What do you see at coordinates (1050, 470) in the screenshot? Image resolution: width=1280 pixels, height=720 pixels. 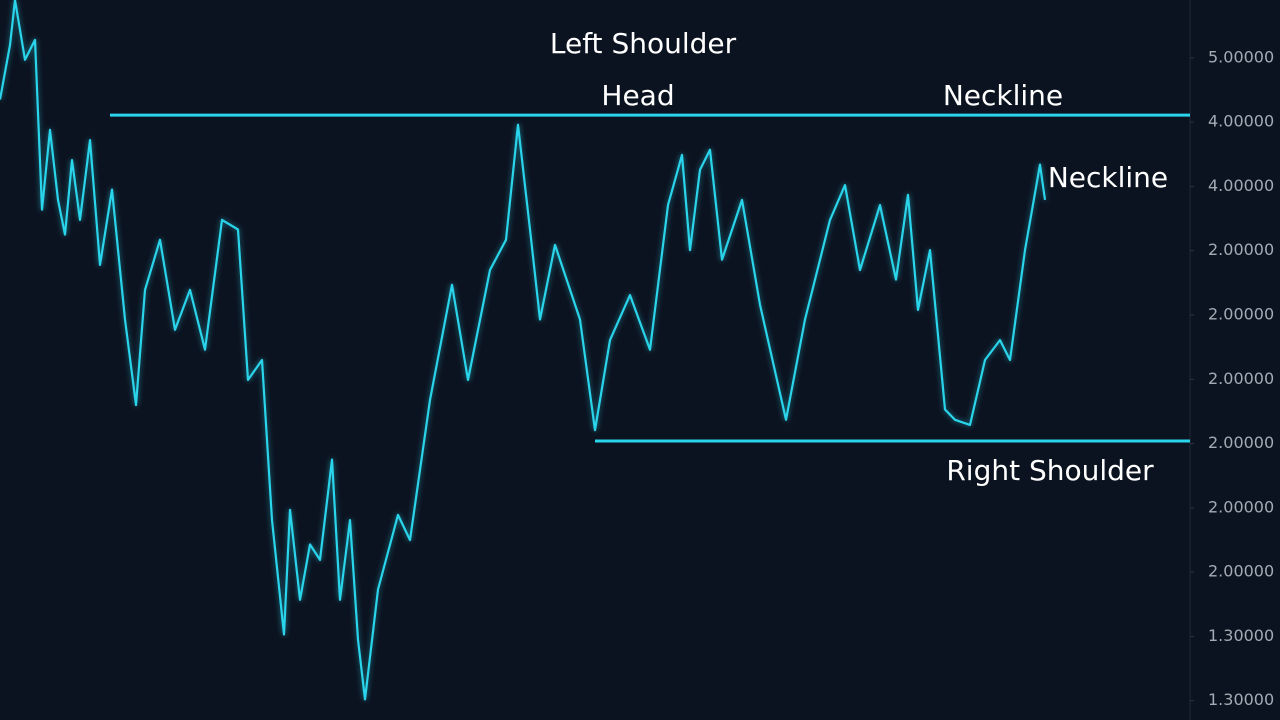 I see `annotation: Right Shoulder` at bounding box center [1050, 470].